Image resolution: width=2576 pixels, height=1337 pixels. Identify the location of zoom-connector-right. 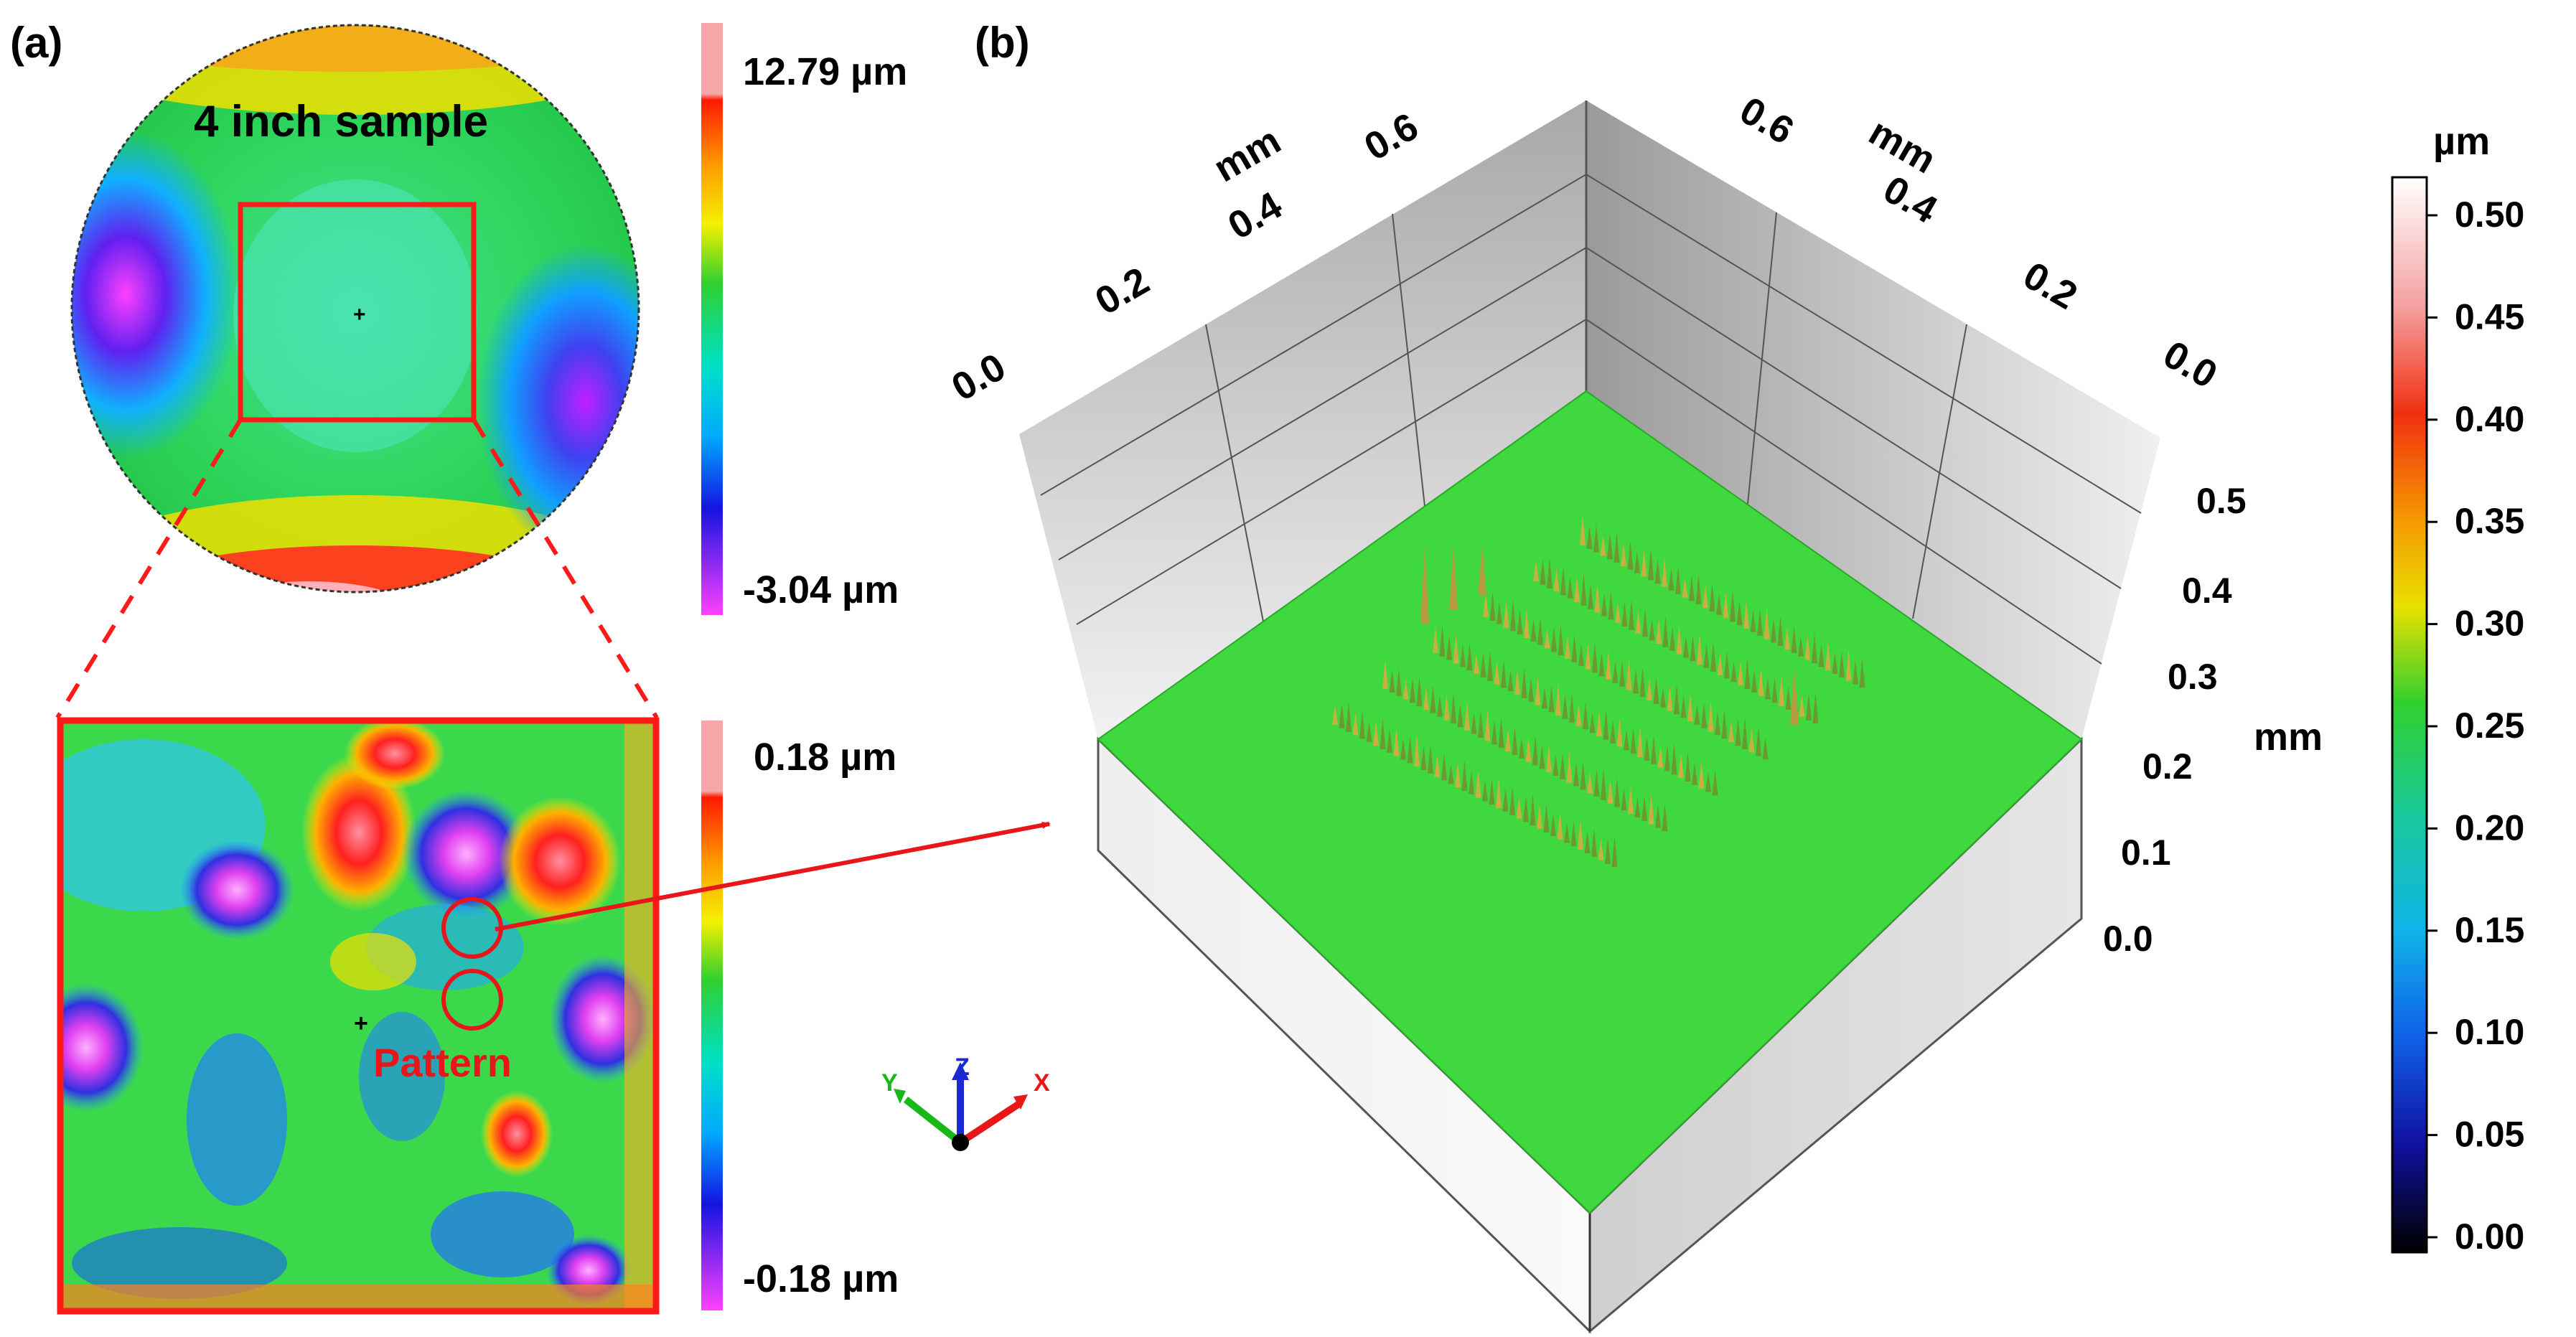
(566, 568).